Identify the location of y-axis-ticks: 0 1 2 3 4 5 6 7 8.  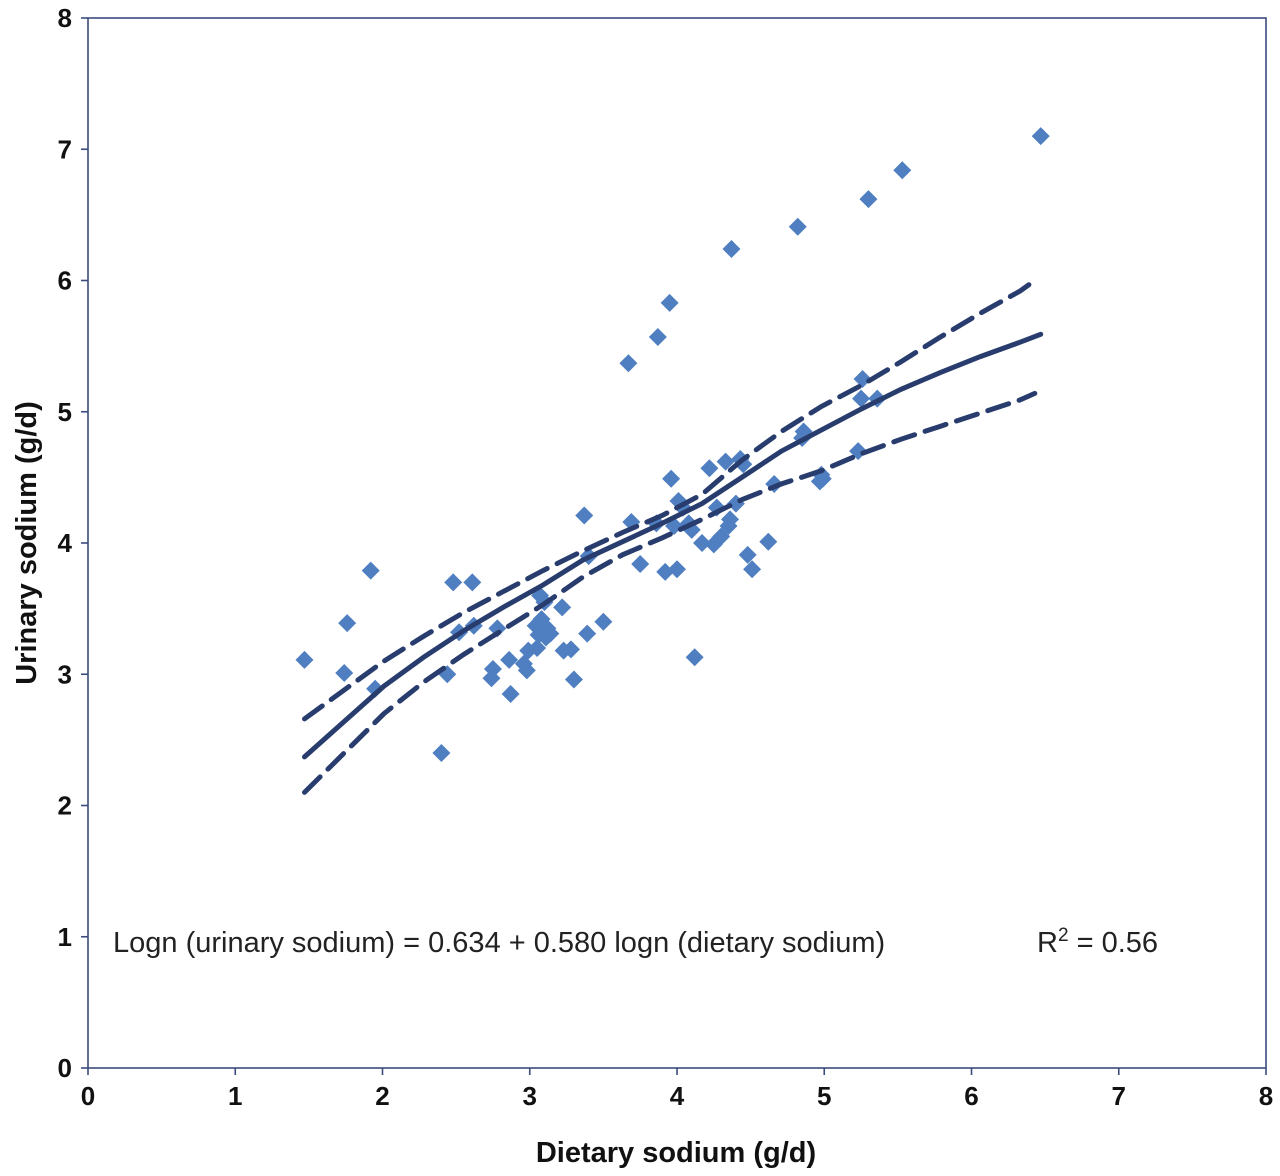
(73, 543).